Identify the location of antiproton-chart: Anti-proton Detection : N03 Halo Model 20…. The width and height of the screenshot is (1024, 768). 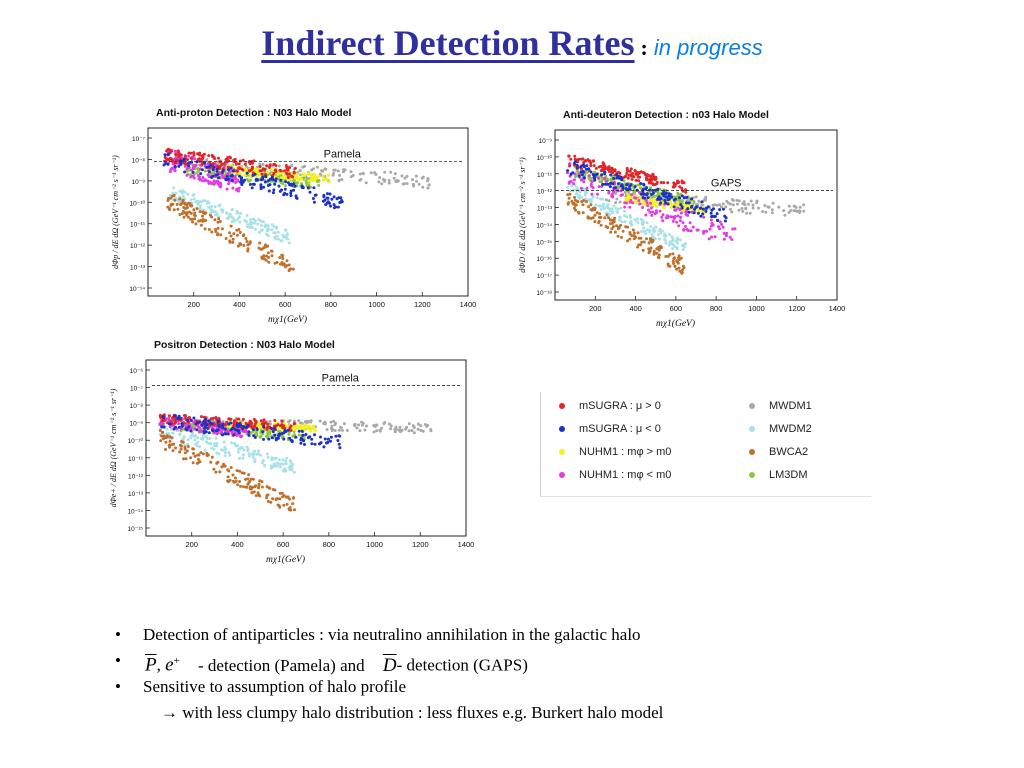
(293, 216).